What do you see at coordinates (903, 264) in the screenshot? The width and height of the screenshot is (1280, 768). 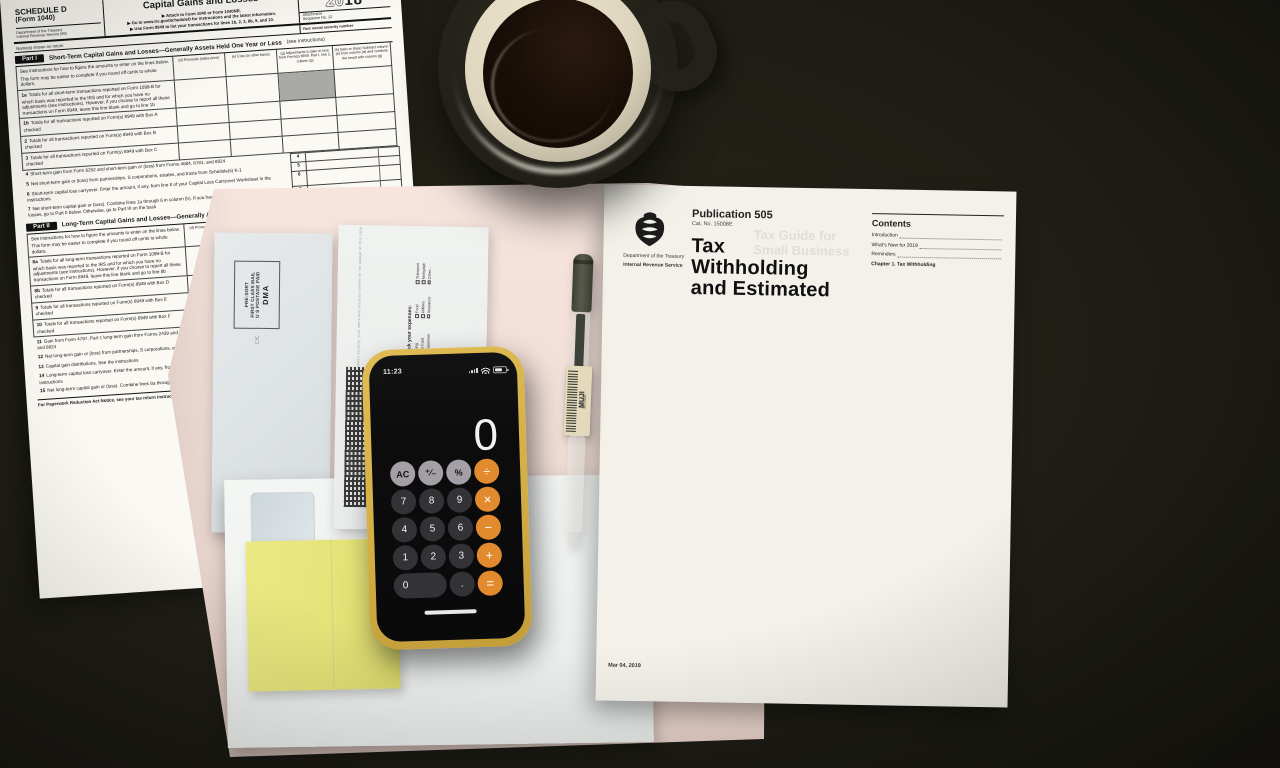 I see `contents-chapter: Chapter 1. Tax Withholding` at bounding box center [903, 264].